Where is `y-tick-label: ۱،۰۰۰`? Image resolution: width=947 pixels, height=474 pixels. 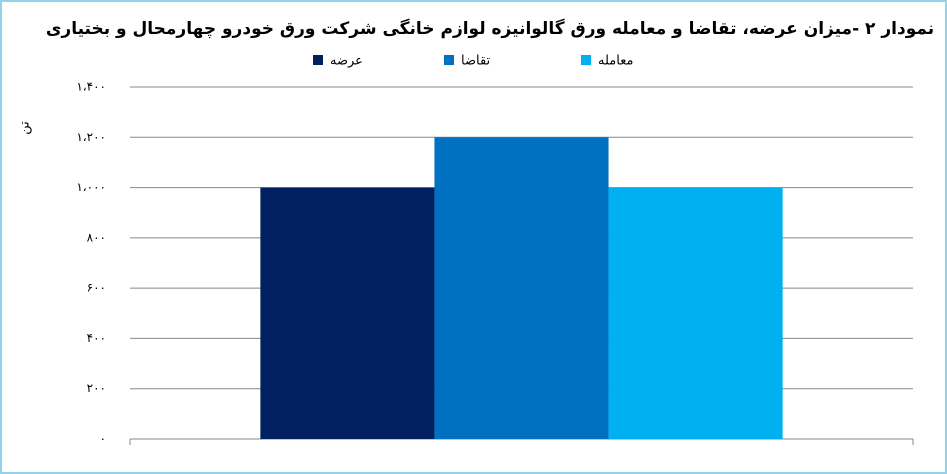 y-tick-label: ۱،۰۰۰ is located at coordinates (91, 187).